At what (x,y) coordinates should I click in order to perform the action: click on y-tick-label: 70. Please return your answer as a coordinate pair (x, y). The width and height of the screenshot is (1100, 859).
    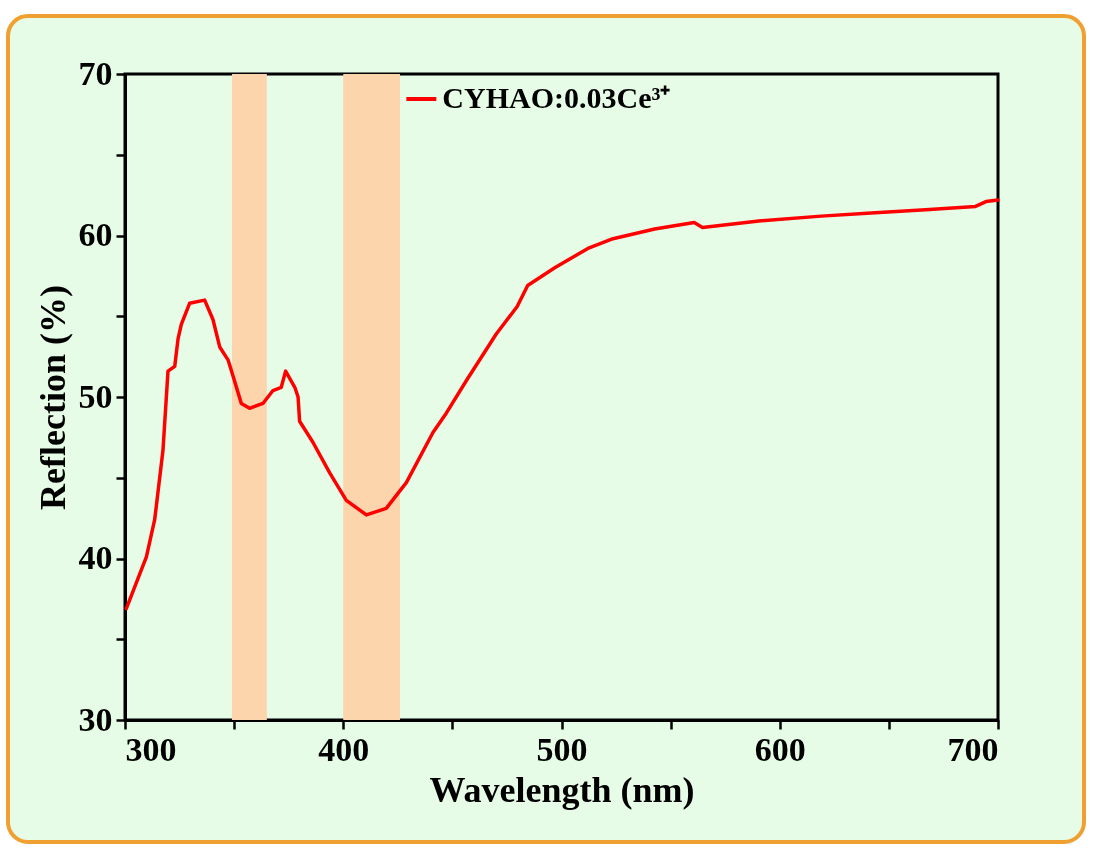
    Looking at the image, I should click on (95, 73).